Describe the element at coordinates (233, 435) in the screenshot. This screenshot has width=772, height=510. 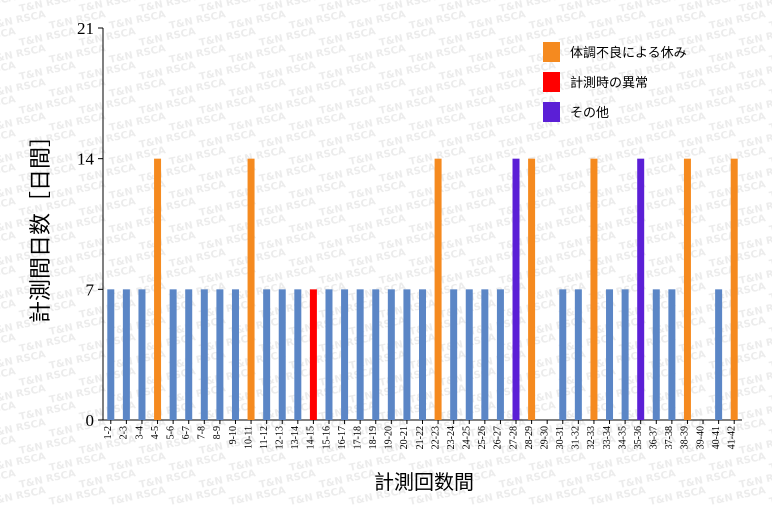
I see `x-tick-label: 9-10` at that location.